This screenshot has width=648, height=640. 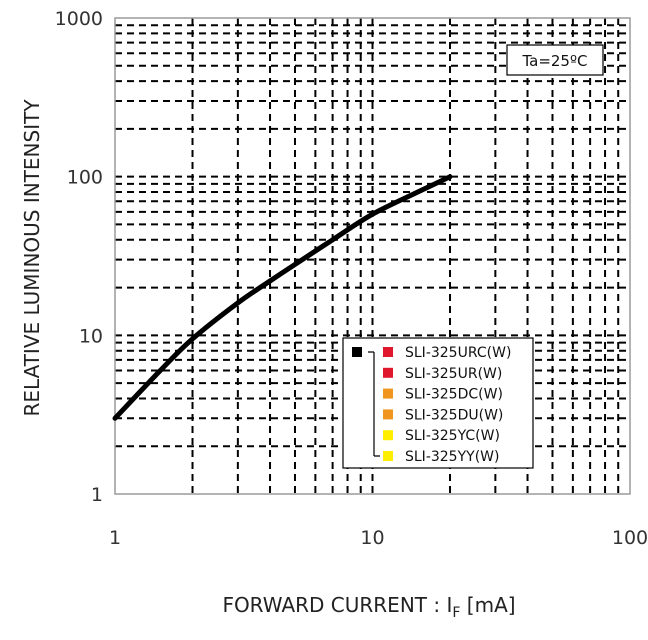 What do you see at coordinates (374, 404) in the screenshot?
I see `legend-bracket` at bounding box center [374, 404].